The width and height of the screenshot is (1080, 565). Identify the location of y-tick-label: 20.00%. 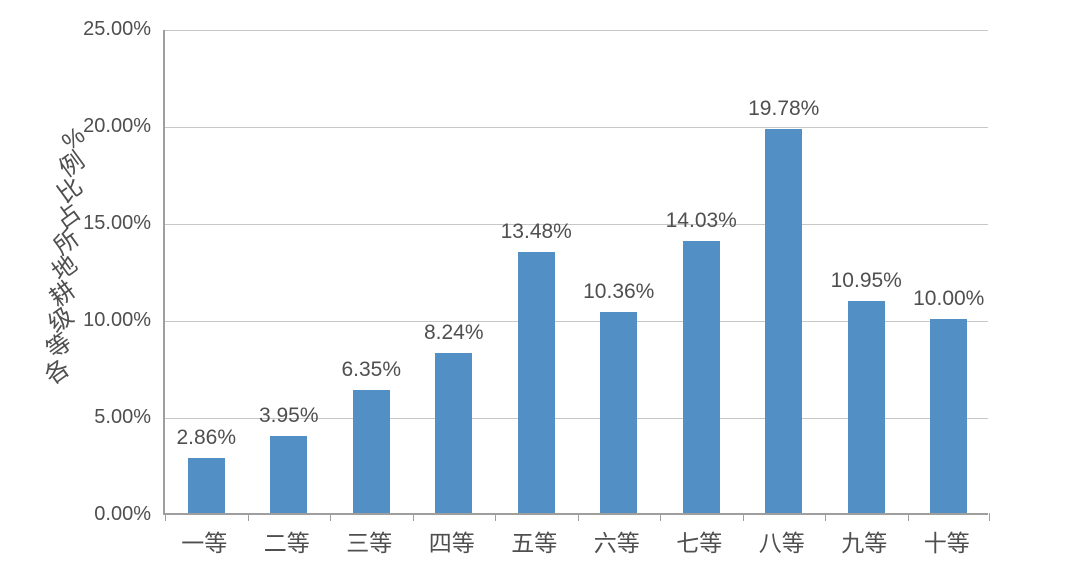
(117, 126).